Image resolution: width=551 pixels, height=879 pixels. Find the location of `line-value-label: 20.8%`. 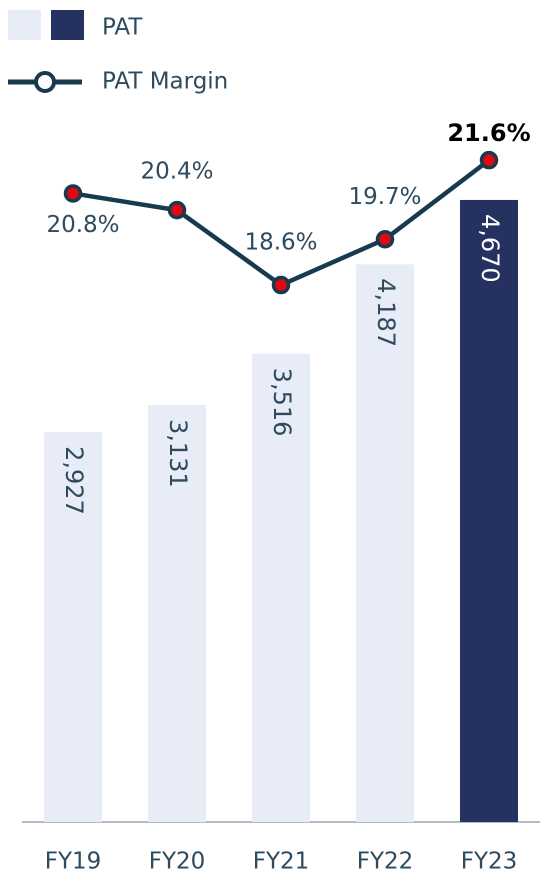

line-value-label: 20.8% is located at coordinates (82, 225).